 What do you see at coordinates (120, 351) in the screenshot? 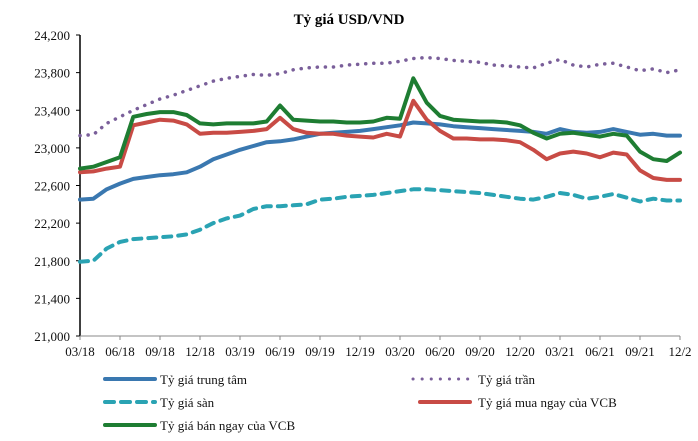
I see `x-tick-label: 06/18` at bounding box center [120, 351].